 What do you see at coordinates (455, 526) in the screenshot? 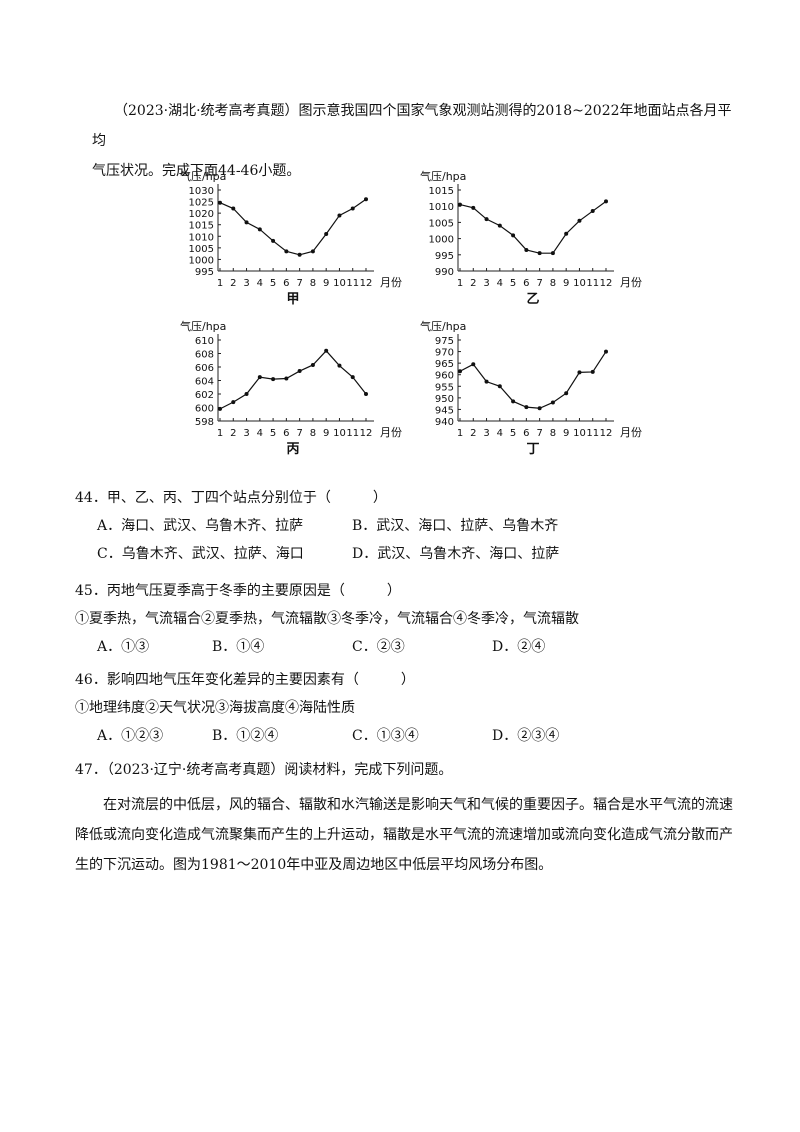
I see `q44-option-b: B．武汉、海口、拉萨、乌鲁木齐` at bounding box center [455, 526].